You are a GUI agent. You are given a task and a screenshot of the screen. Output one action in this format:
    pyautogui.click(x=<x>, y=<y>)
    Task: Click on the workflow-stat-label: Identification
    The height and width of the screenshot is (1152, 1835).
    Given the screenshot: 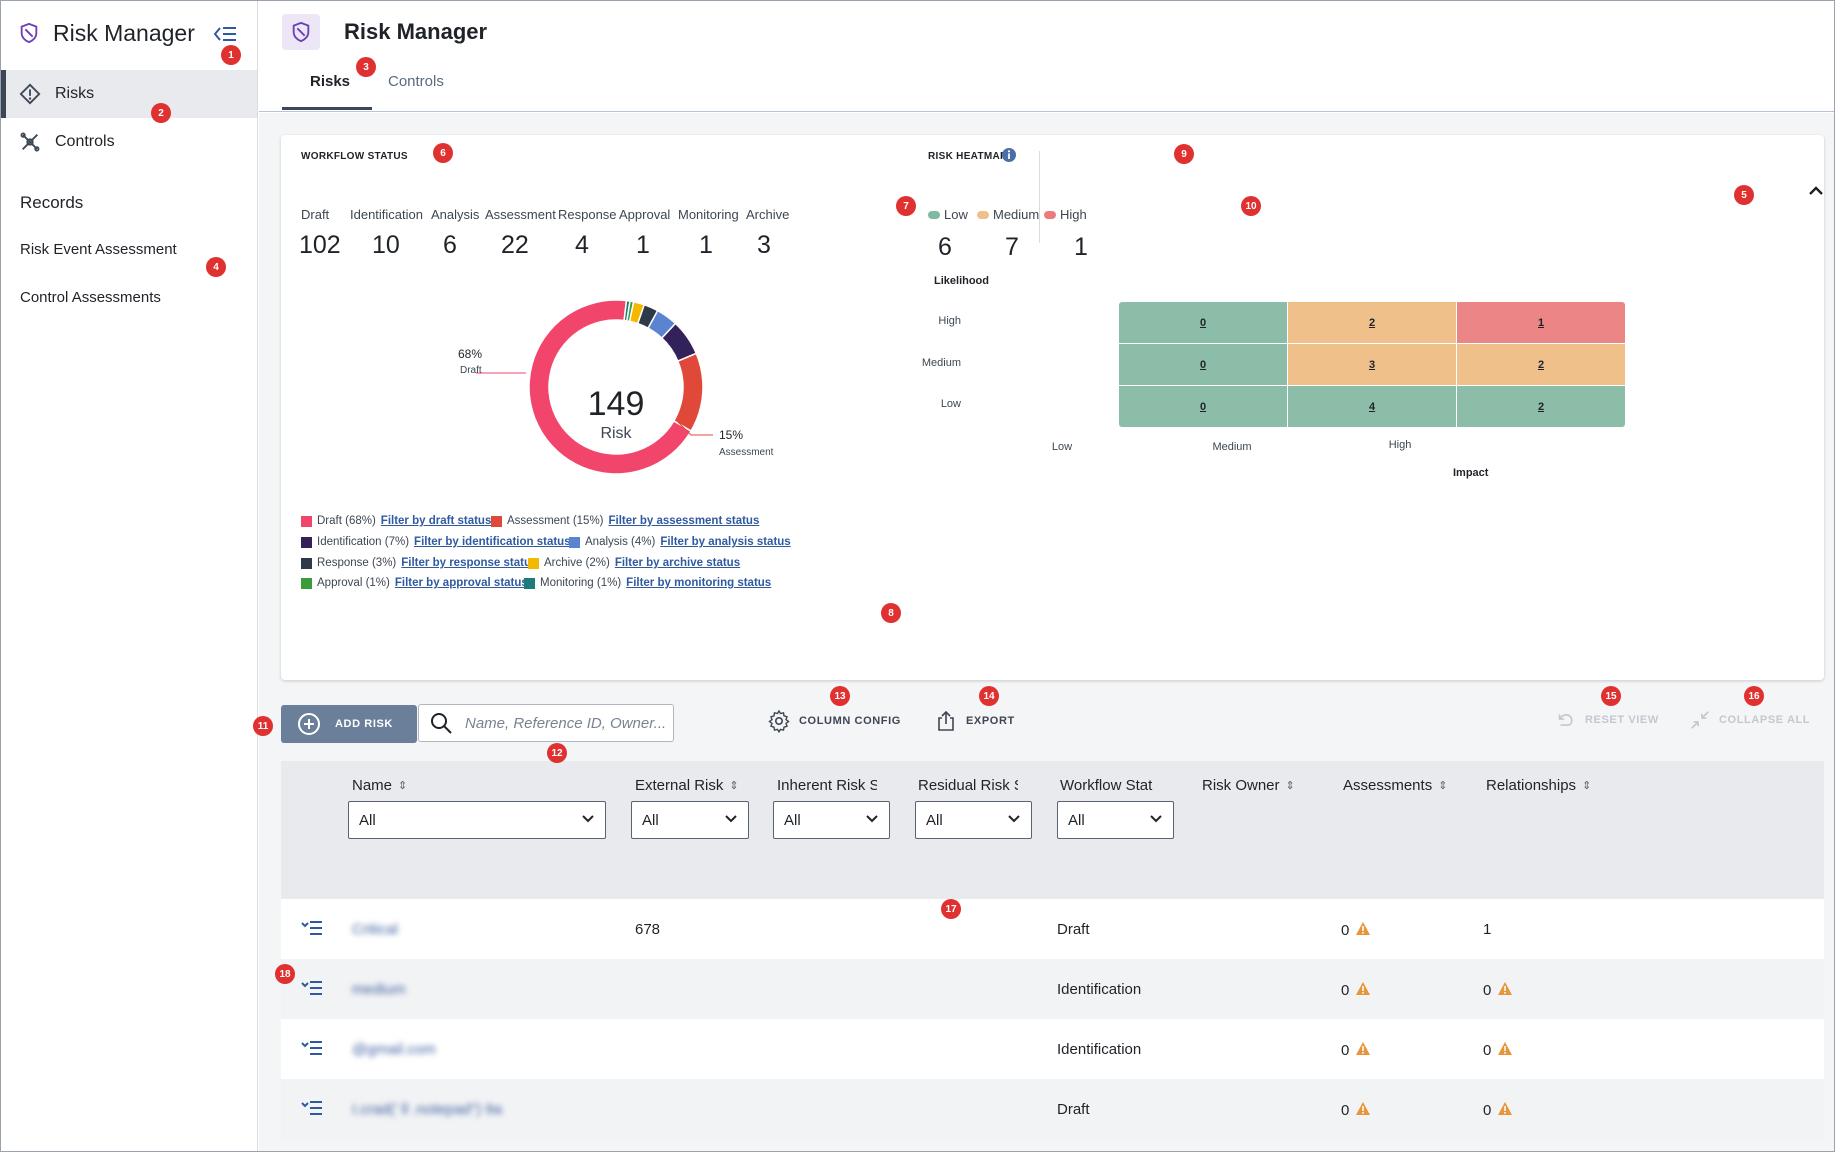 What is the action you would take?
    pyautogui.click(x=386, y=214)
    